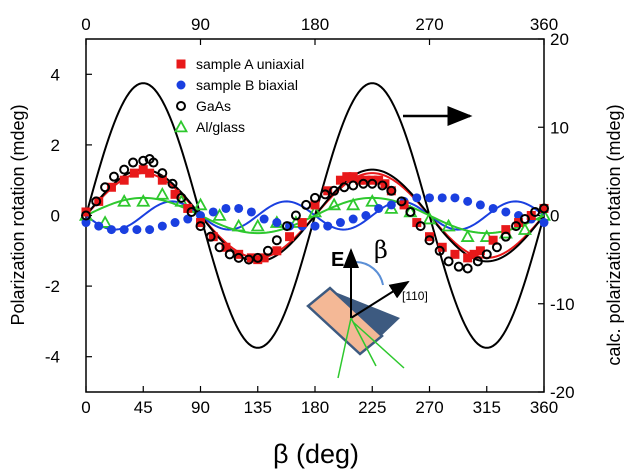 This screenshot has width=633, height=472. I want to click on angle-label: β, so click(381, 250).